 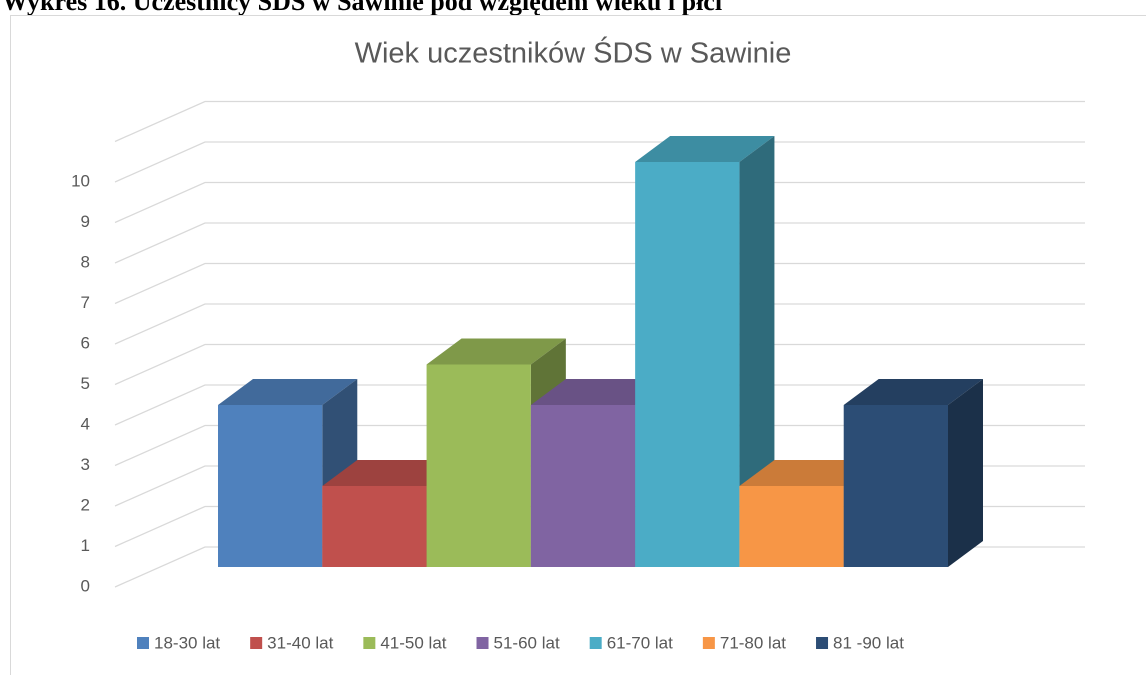 What do you see at coordinates (187, 642) in the screenshot?
I see `legend-label: 18-30 lat` at bounding box center [187, 642].